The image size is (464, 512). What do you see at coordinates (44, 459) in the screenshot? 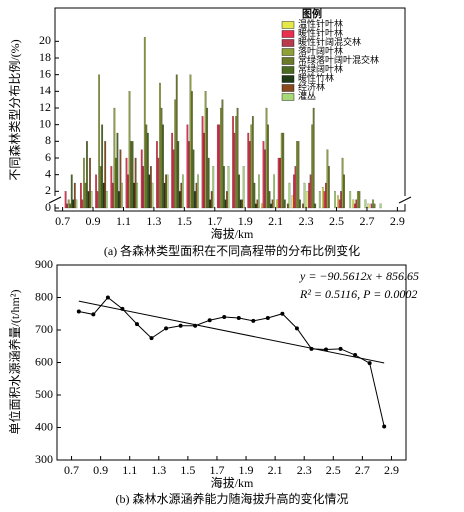
I see `y-tick-label: 300` at bounding box center [44, 459].